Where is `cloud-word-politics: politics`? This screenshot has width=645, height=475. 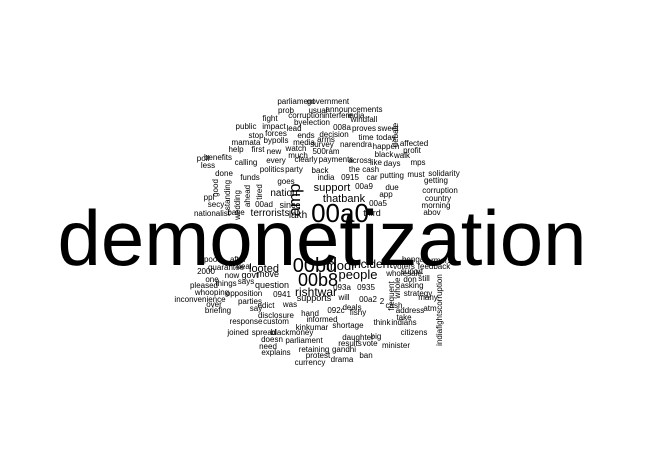
cloud-word-politics: politics is located at coordinates (272, 169).